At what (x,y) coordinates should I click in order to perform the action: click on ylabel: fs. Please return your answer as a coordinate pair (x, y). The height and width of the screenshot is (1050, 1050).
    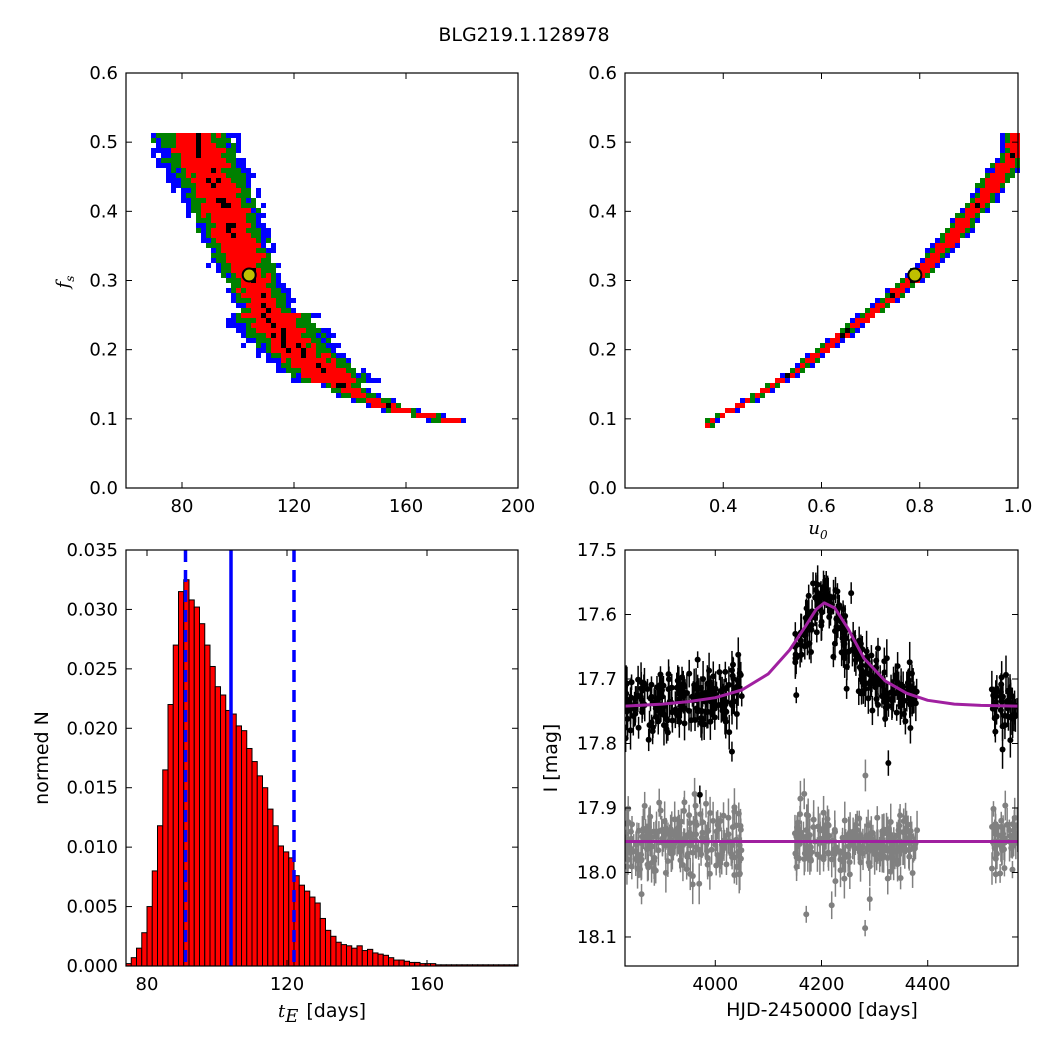
    Looking at the image, I should click on (65, 283).